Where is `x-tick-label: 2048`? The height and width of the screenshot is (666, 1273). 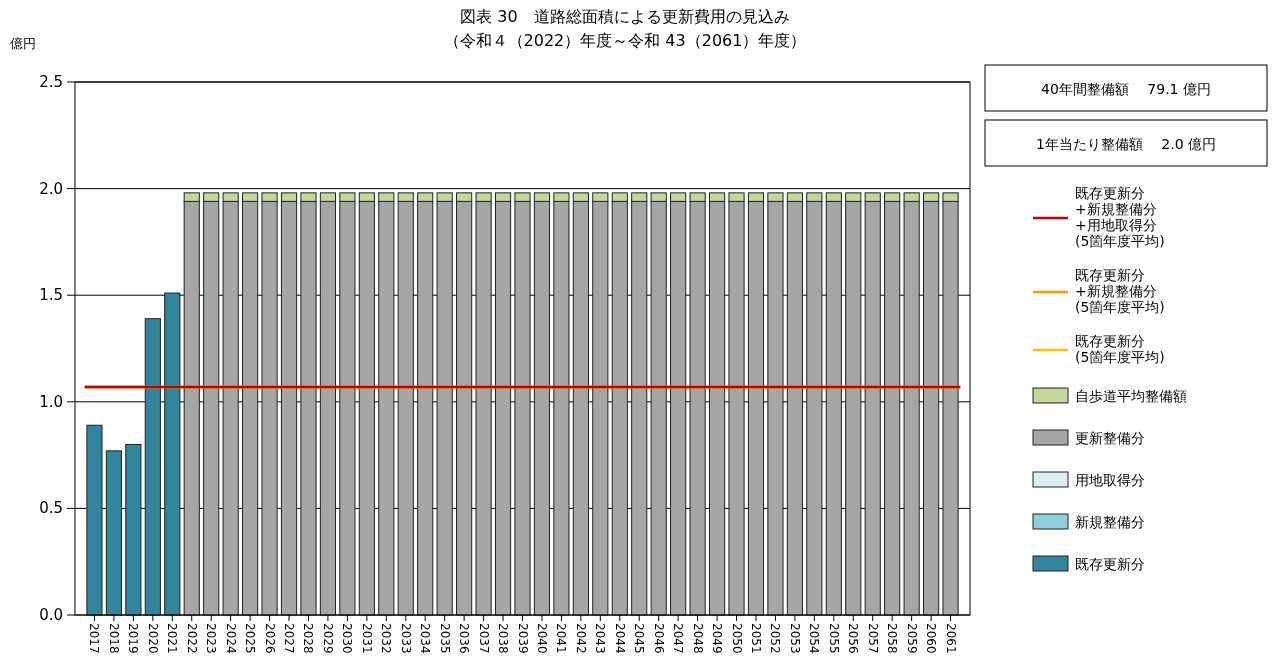
x-tick-label: 2048 is located at coordinates (697, 638).